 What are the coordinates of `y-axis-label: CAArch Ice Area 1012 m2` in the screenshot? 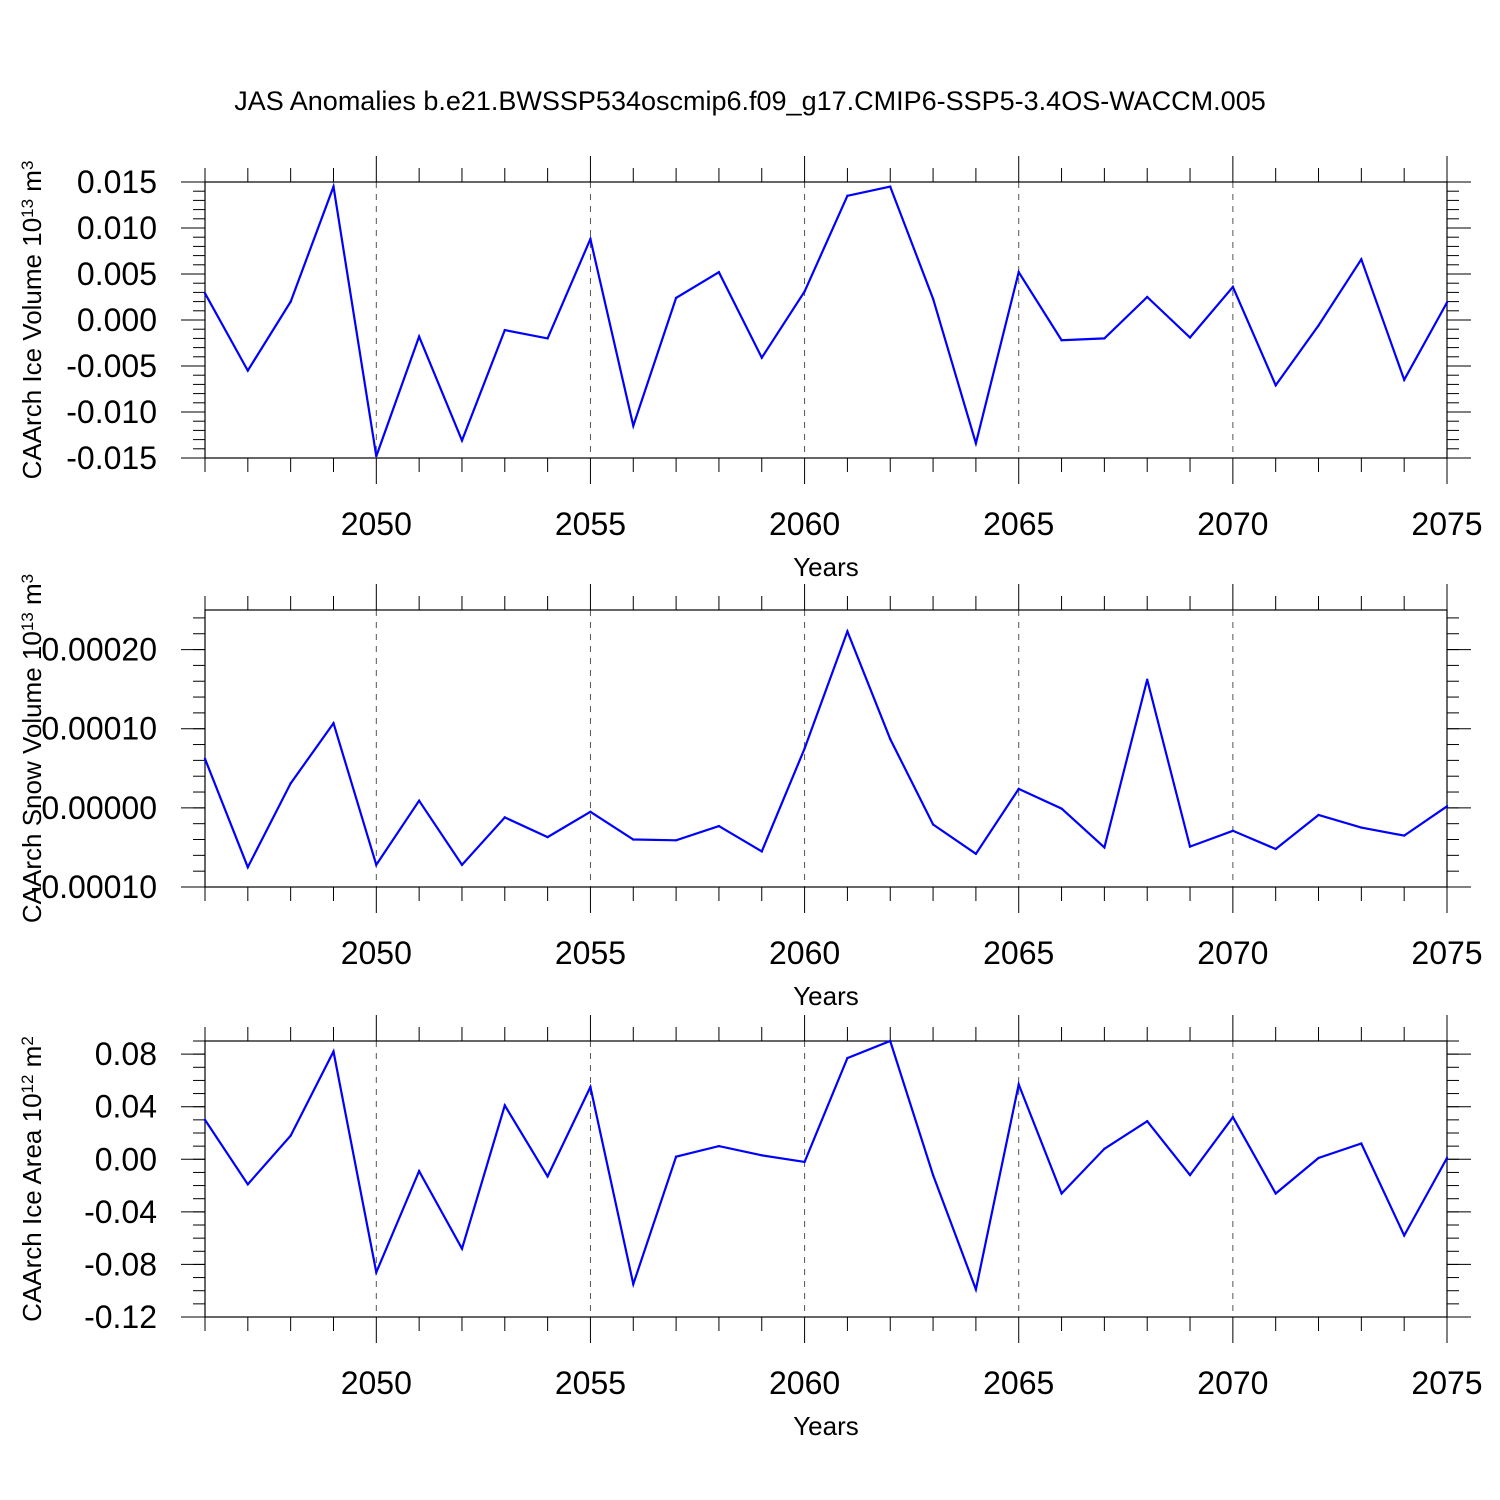 It's located at (32, 1179).